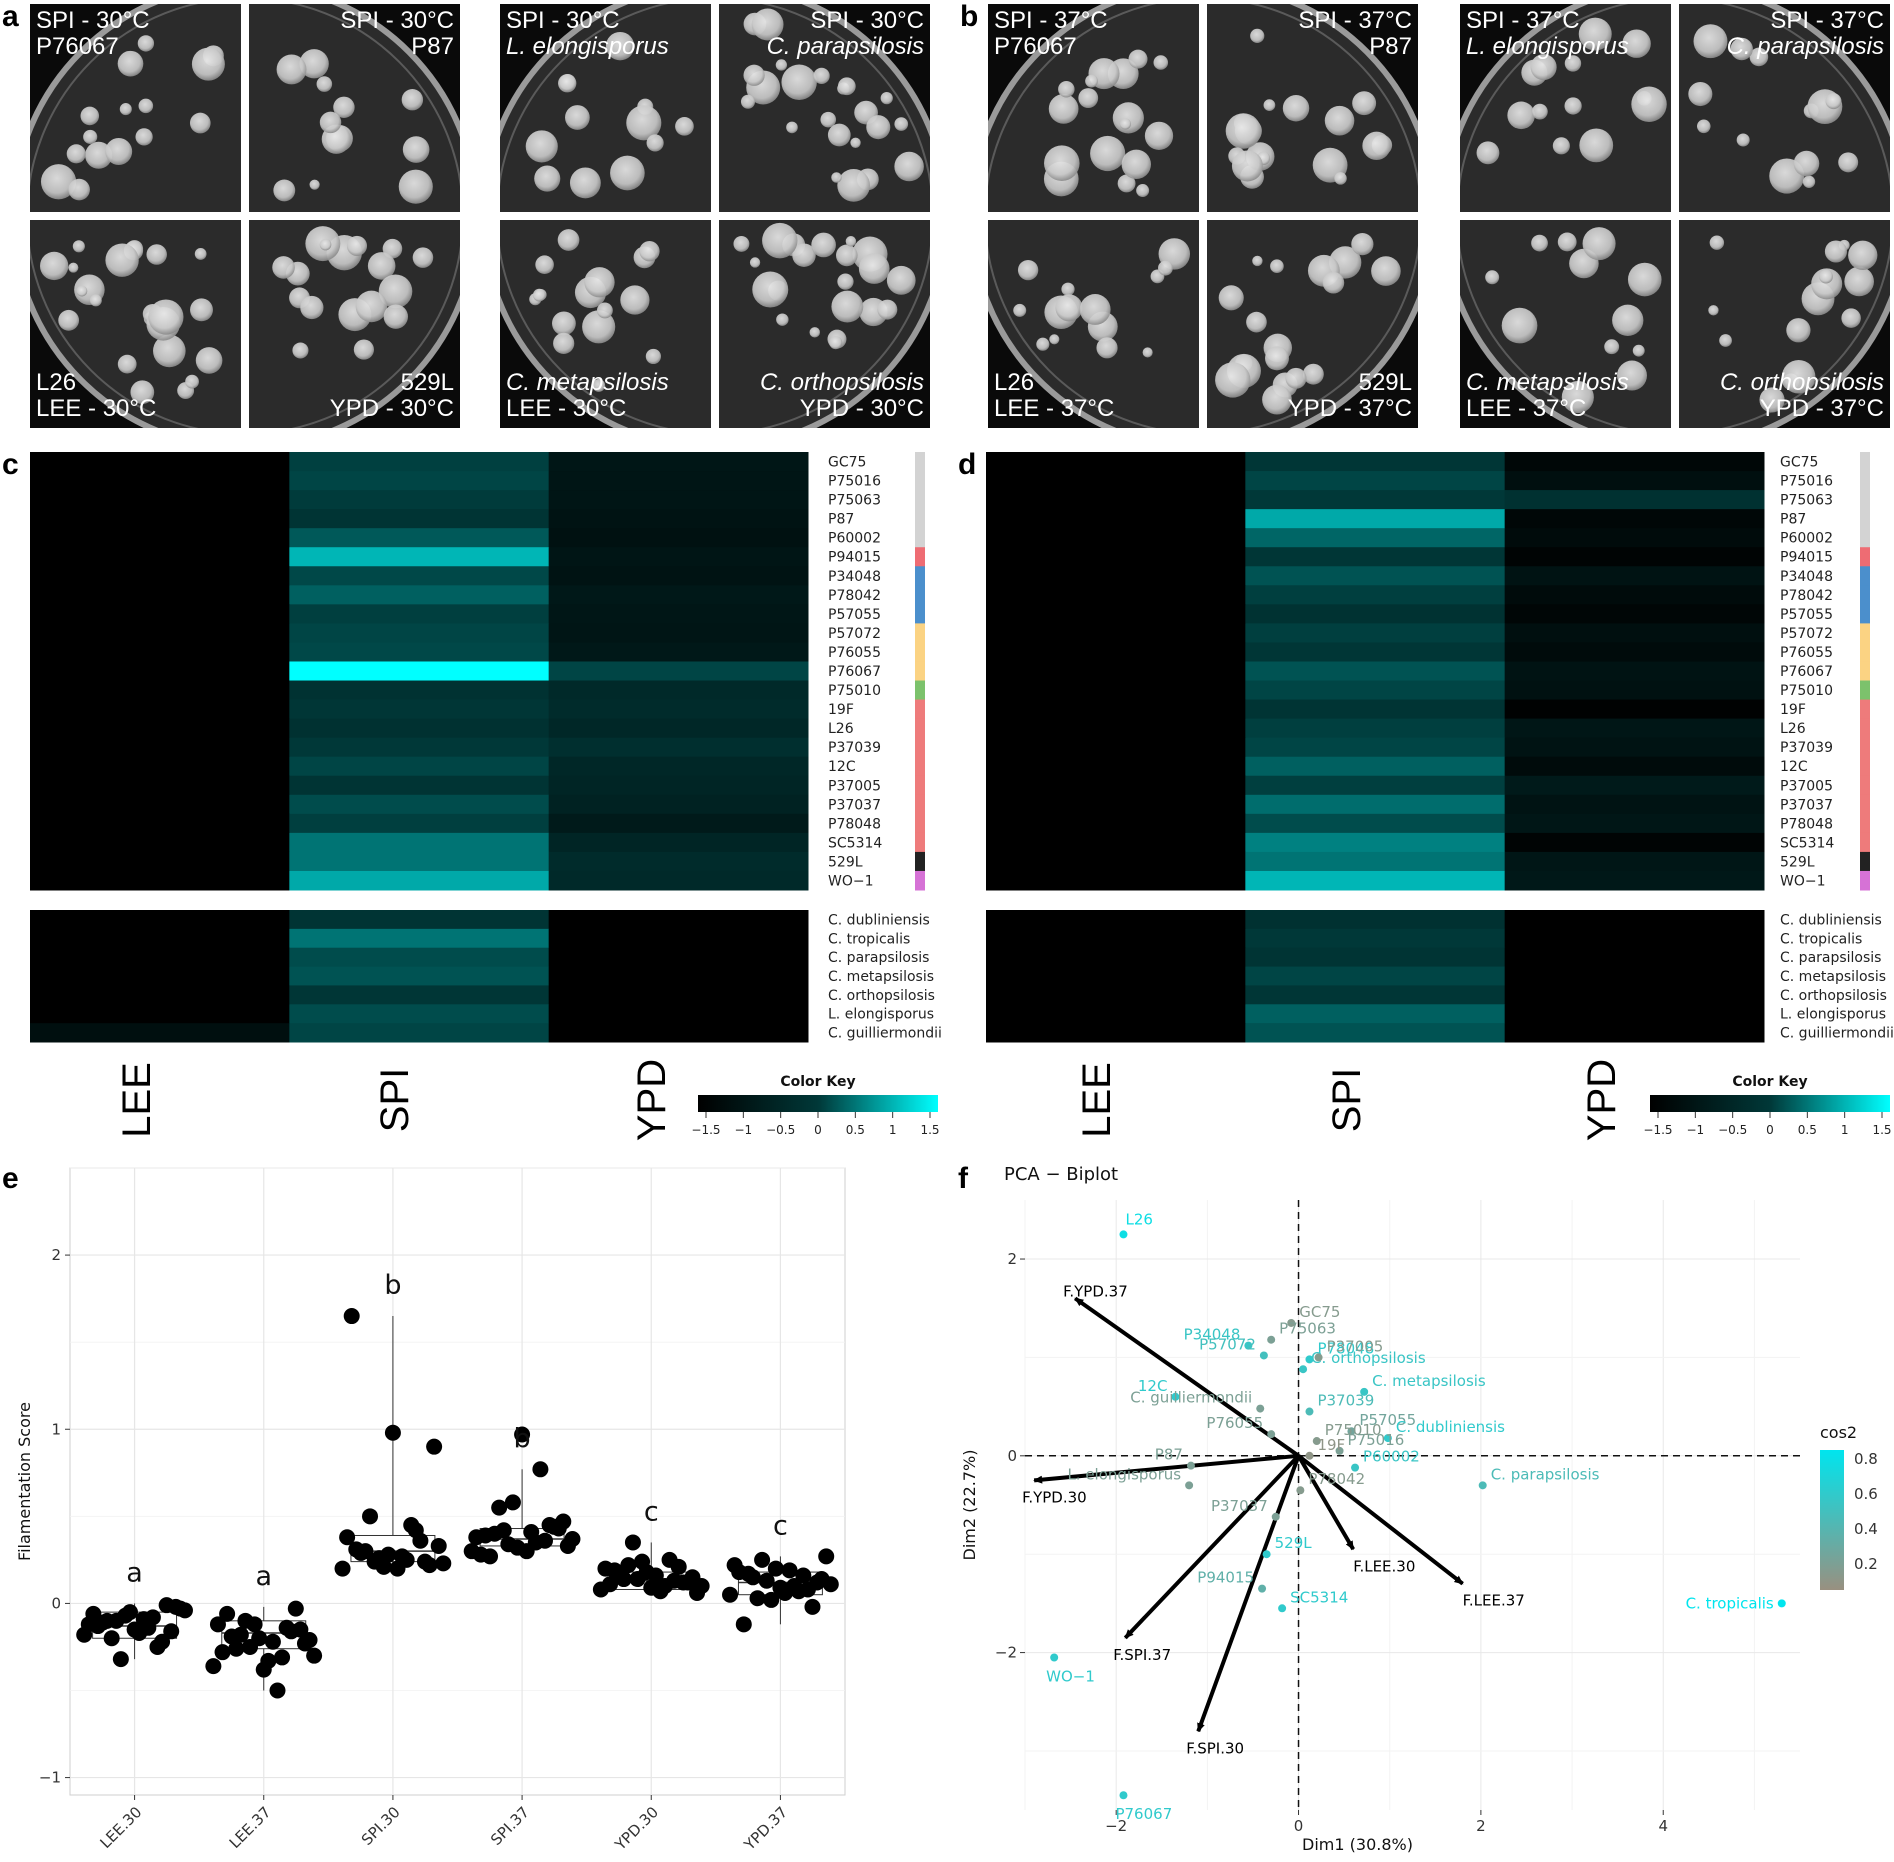 This screenshot has width=1894, height=1862. Describe the element at coordinates (263, 1576) in the screenshot. I see `significance-letter: a` at that location.